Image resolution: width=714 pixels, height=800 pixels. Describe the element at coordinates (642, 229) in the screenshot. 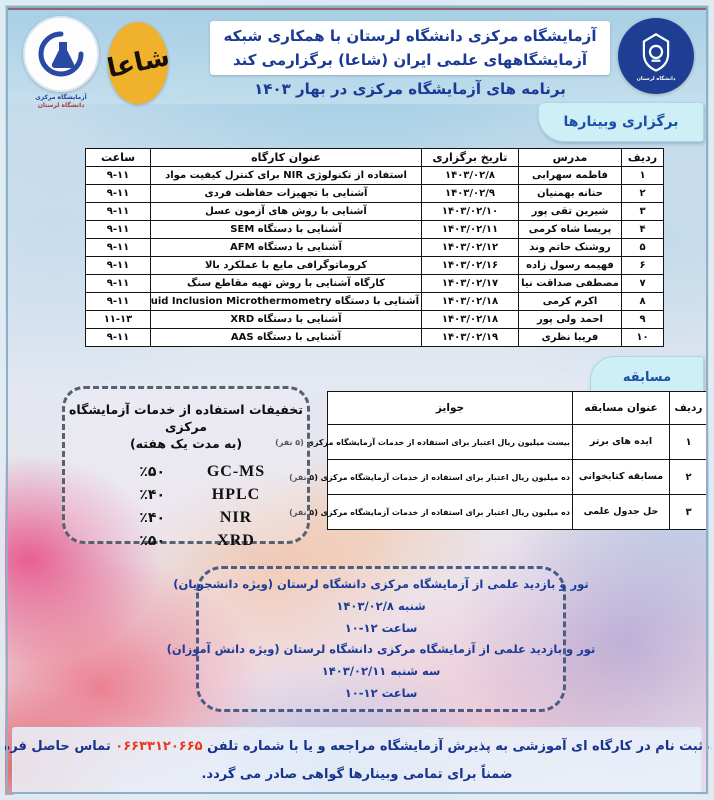

I see `webinar-row-number: ۴` at that location.